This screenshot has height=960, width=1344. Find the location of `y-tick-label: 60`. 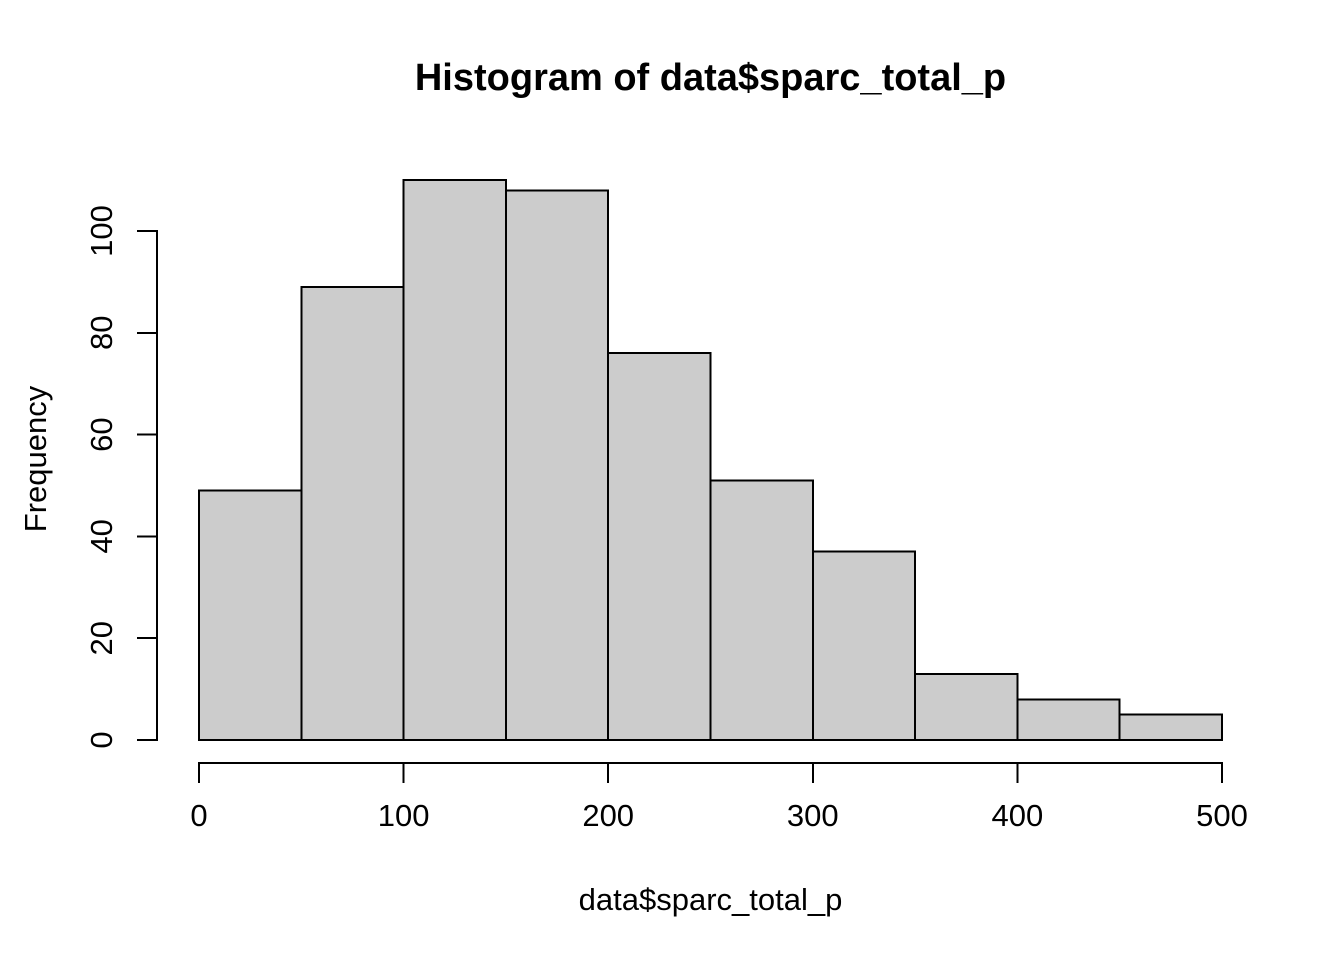

y-tick-label: 60 is located at coordinates (101, 434).